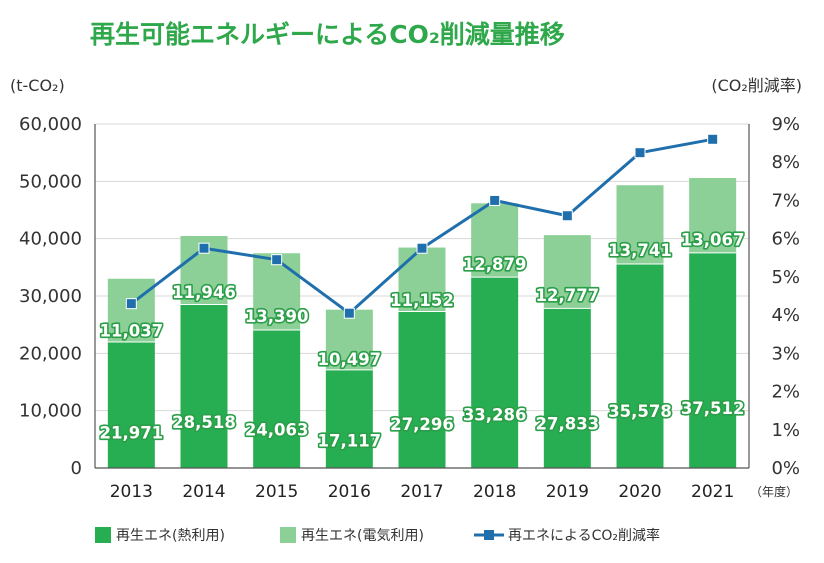 This screenshot has height=563, width=824. Describe the element at coordinates (640, 250) in the screenshot. I see `value-label-electric: 13,741` at that location.